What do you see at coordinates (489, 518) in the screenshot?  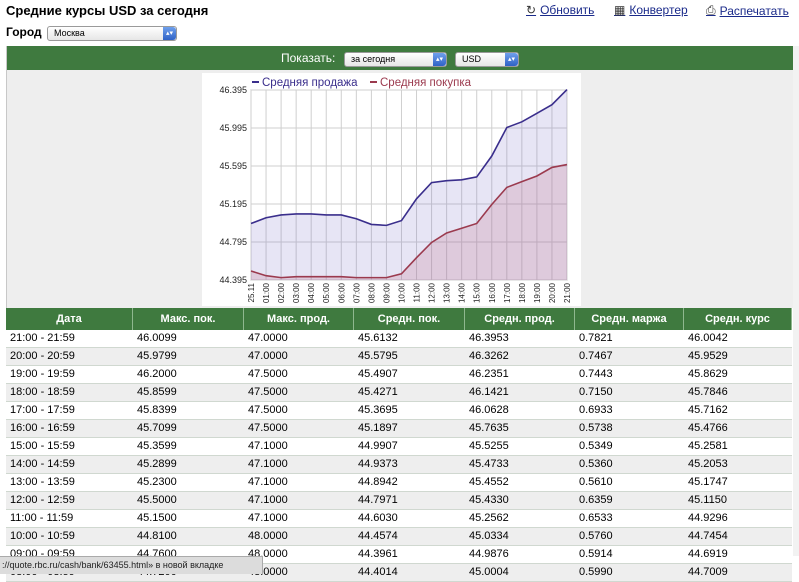 I see `table-cell: 45.2562` at bounding box center [489, 518].